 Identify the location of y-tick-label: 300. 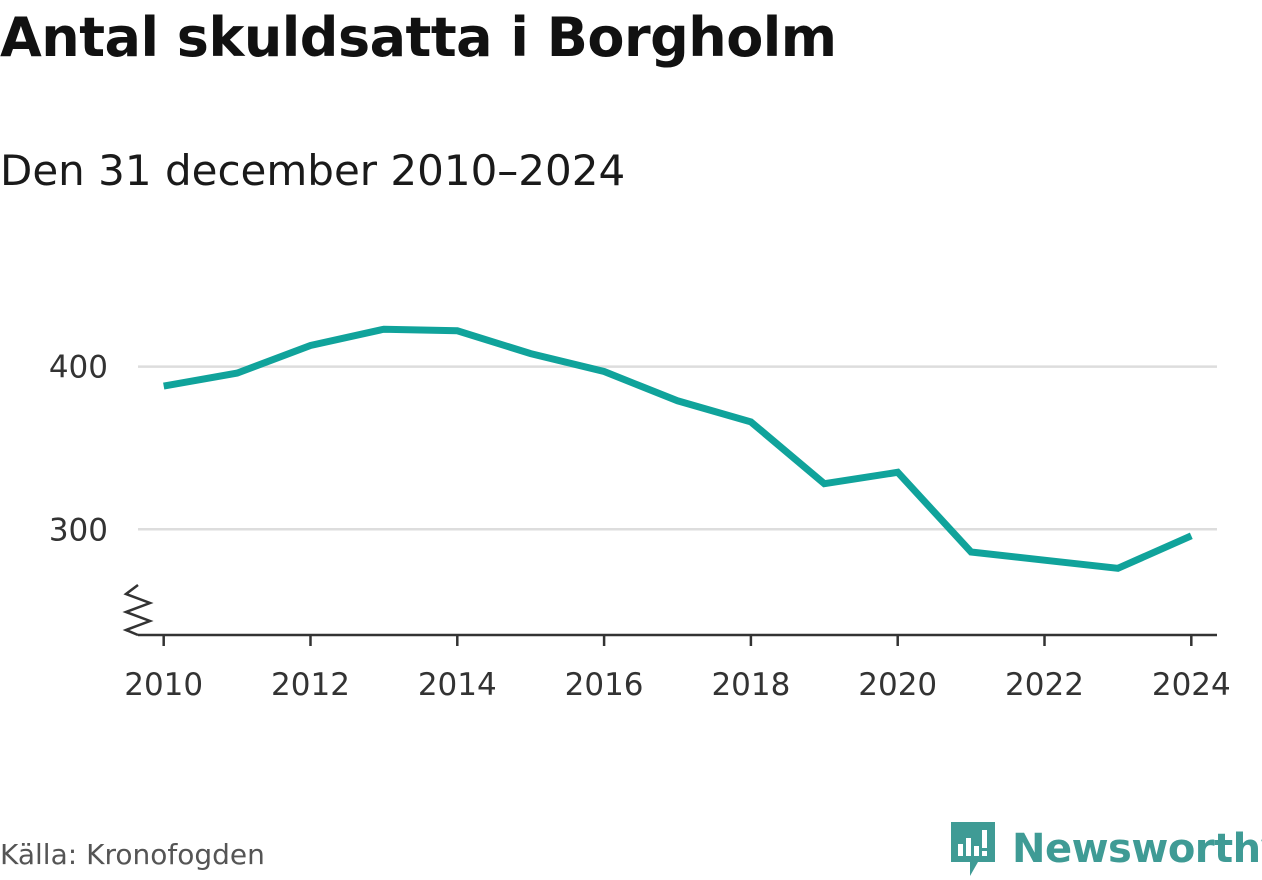
(78, 530).